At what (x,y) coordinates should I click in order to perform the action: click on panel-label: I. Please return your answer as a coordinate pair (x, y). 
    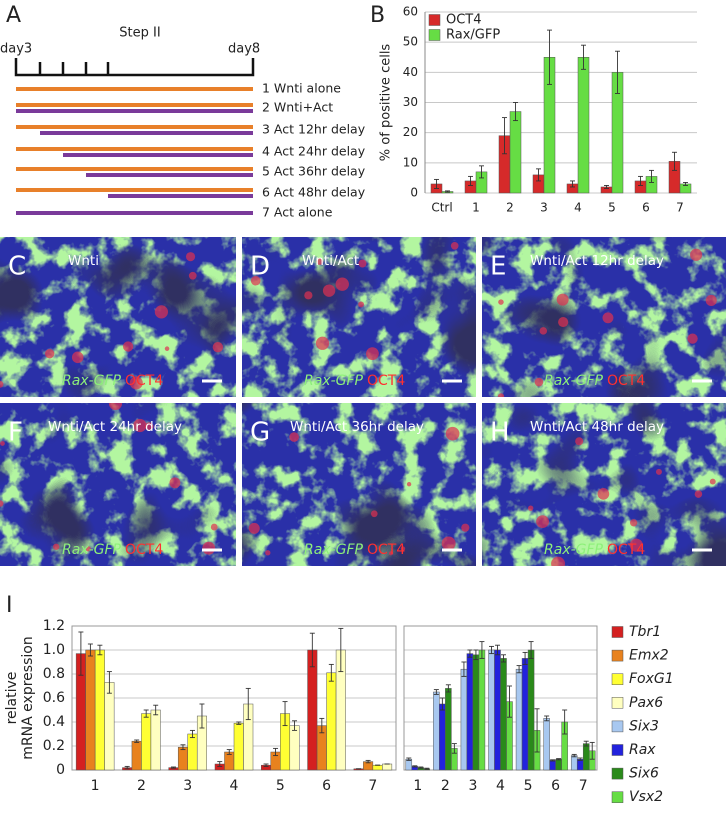
    Looking at the image, I should click on (9, 605).